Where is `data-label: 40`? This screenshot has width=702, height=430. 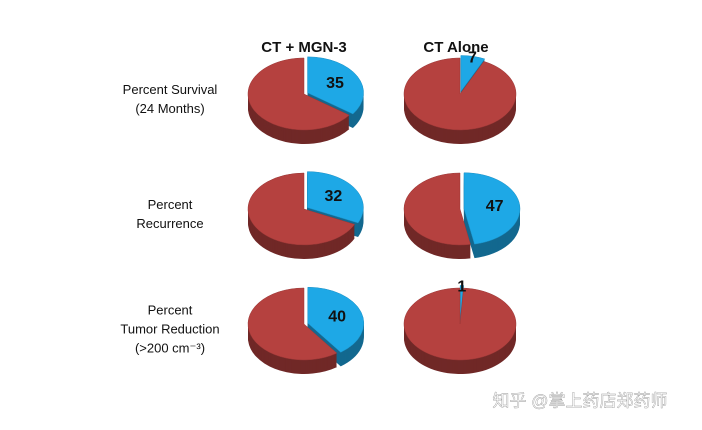
data-label: 40 is located at coordinates (337, 316).